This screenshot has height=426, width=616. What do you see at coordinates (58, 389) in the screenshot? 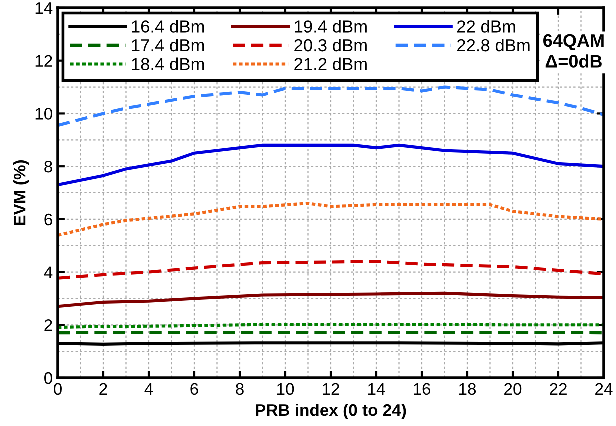
I see `x-tick-label: 0` at bounding box center [58, 389].